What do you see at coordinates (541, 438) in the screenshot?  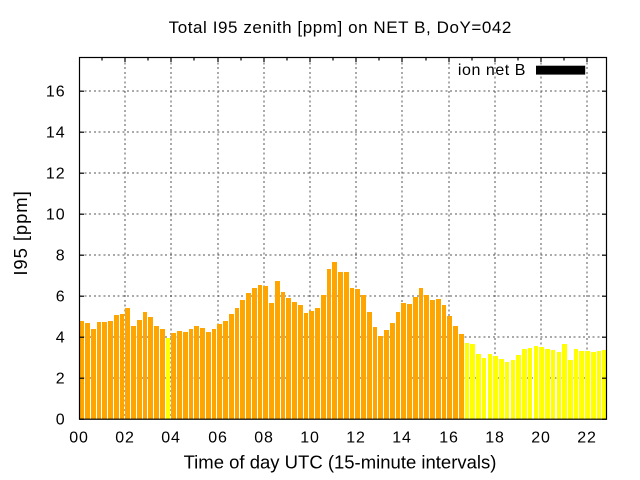 I see `svg-text: 20` at bounding box center [541, 438].